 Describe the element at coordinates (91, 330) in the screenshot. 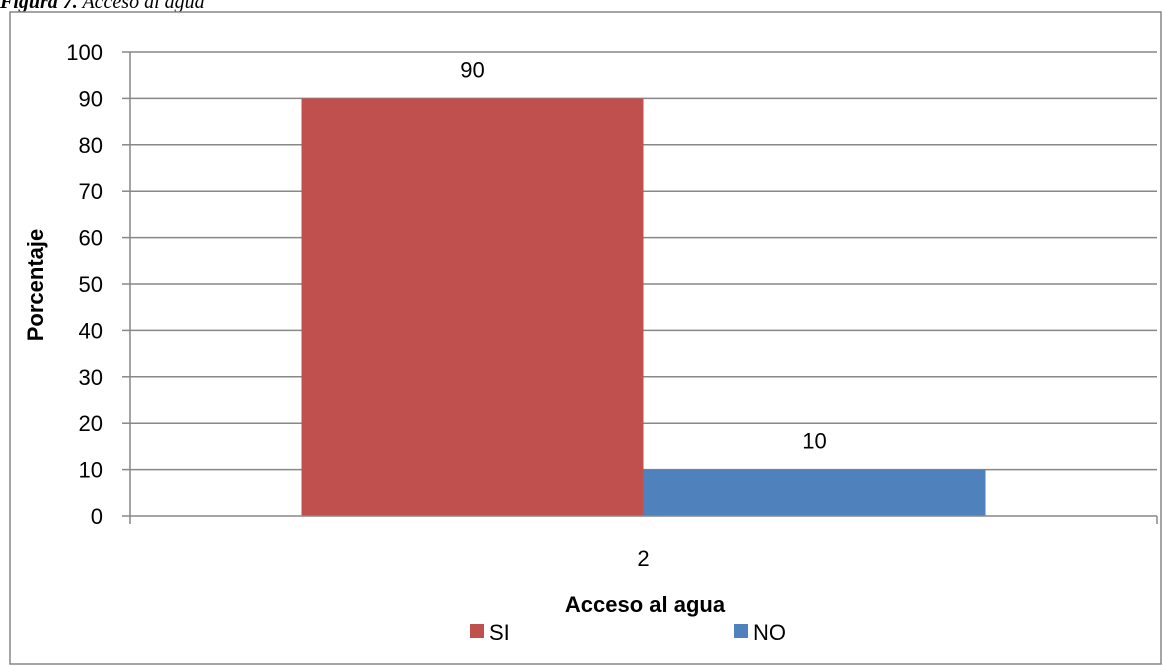

I see `y-tick-label: 40` at that location.